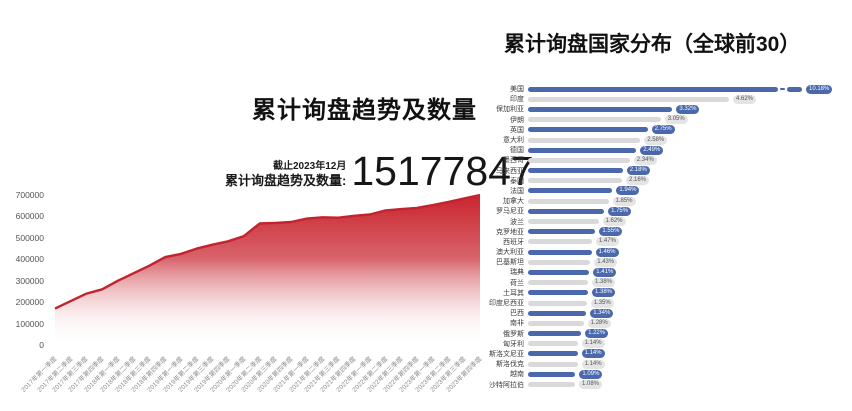 The height and width of the screenshot is (411, 852). What do you see at coordinates (29, 259) in the screenshot?
I see `y-axis-tick-label: 400000` at bounding box center [29, 259].